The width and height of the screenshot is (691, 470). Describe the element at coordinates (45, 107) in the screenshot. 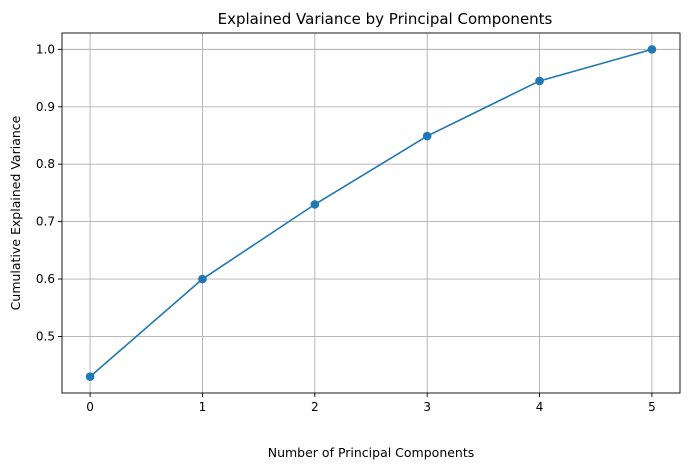

I see `y-tick-label-4: 0.9` at that location.